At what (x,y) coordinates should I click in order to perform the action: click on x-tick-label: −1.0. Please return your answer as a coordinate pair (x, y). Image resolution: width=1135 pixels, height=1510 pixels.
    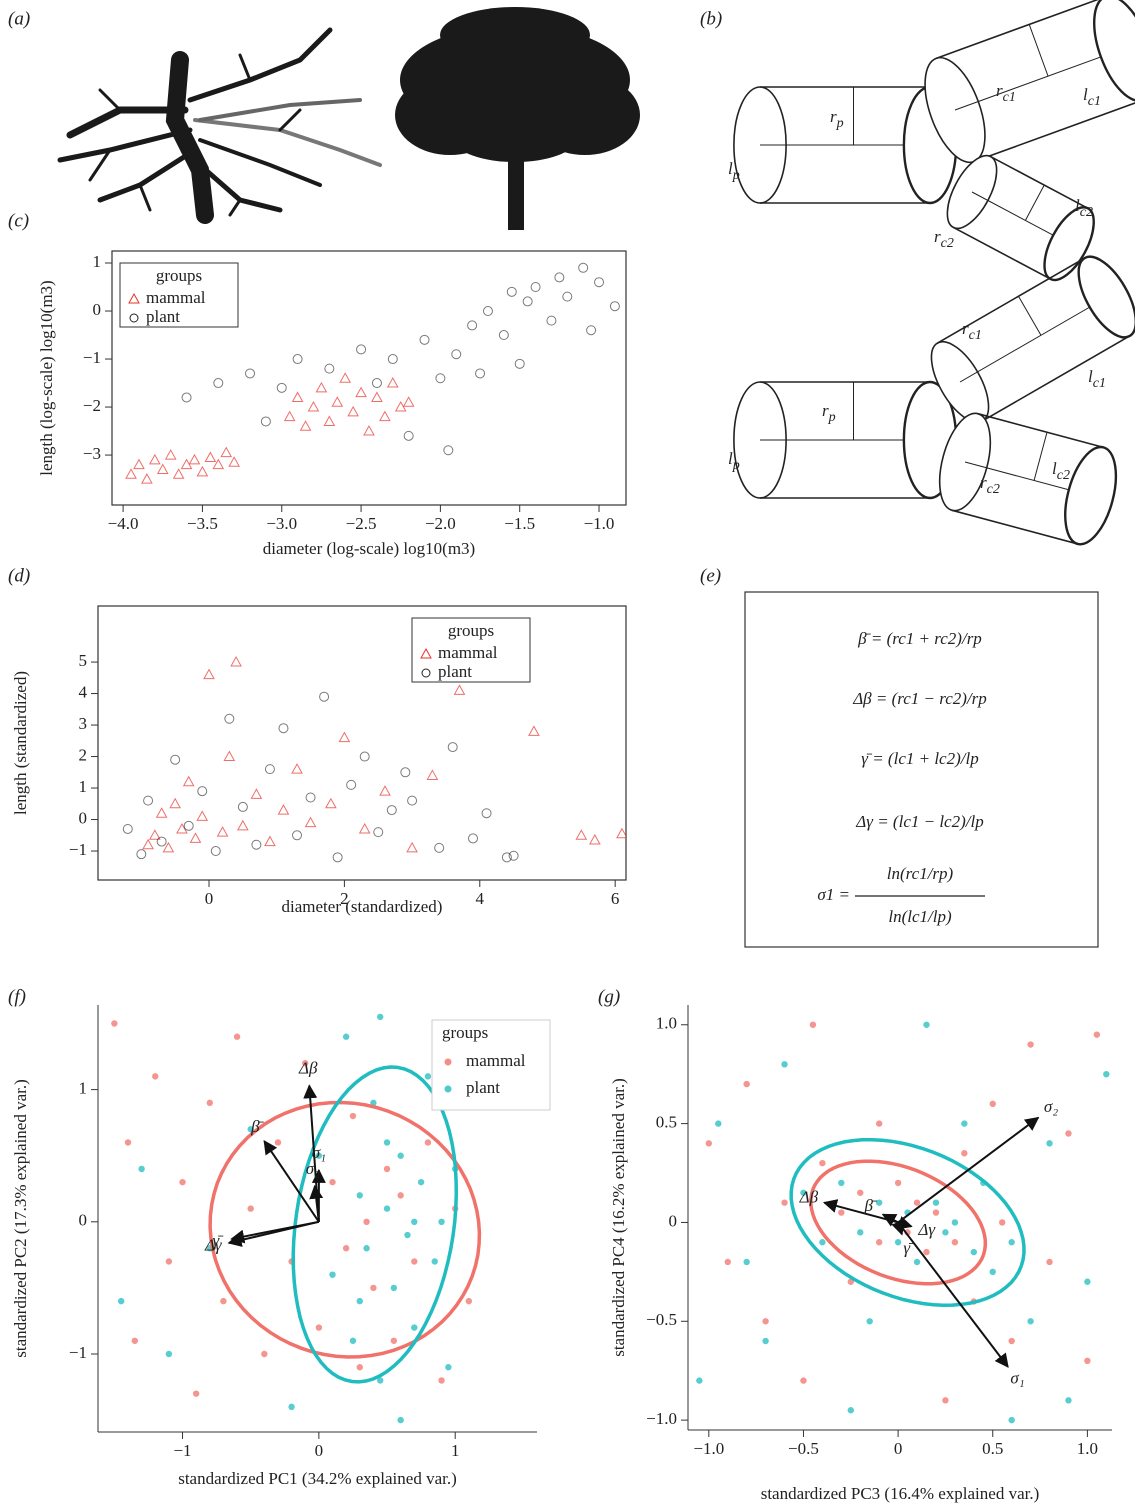
    Looking at the image, I should click on (599, 523).